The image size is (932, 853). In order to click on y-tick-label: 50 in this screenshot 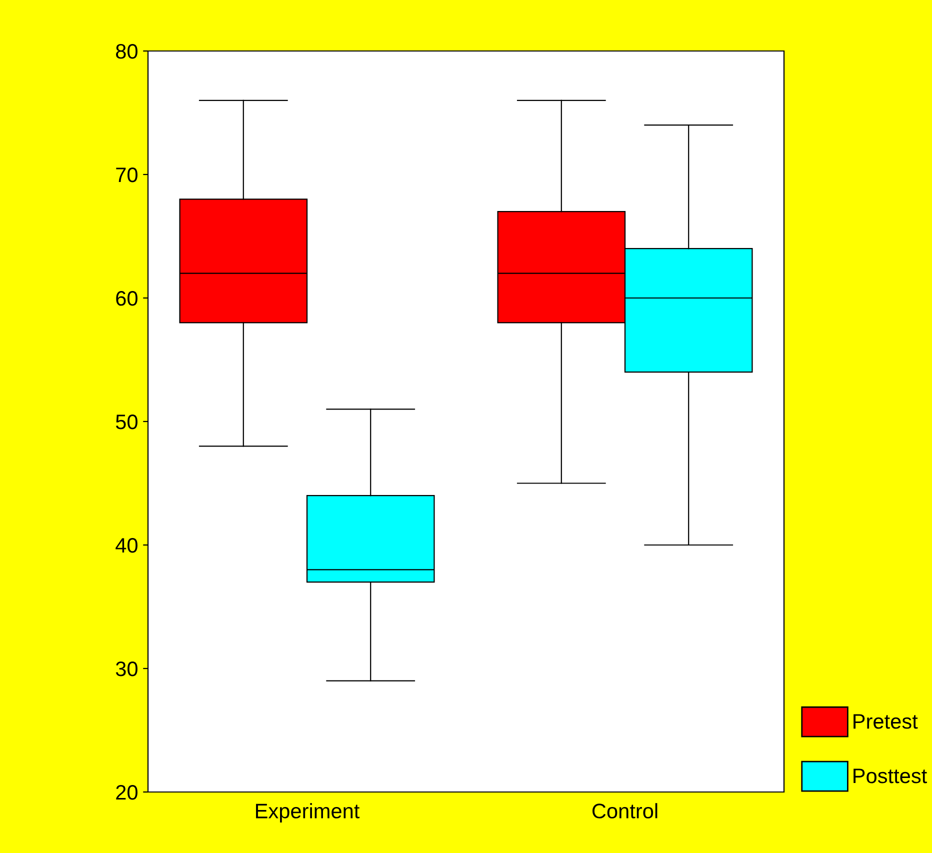, I will do `click(127, 422)`.